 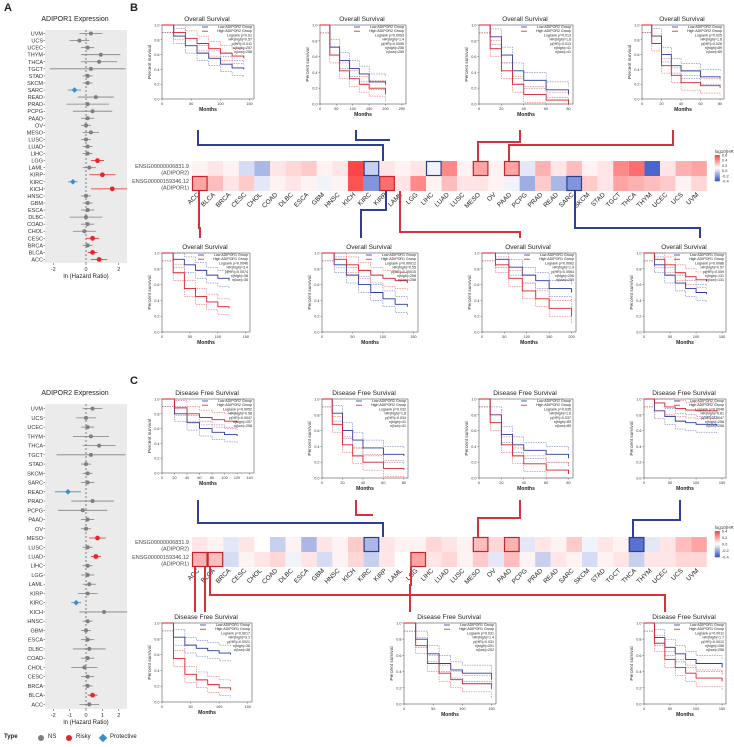 What do you see at coordinates (363, 483) in the screenshot?
I see `km-tick-label-x: 40` at bounding box center [363, 483].